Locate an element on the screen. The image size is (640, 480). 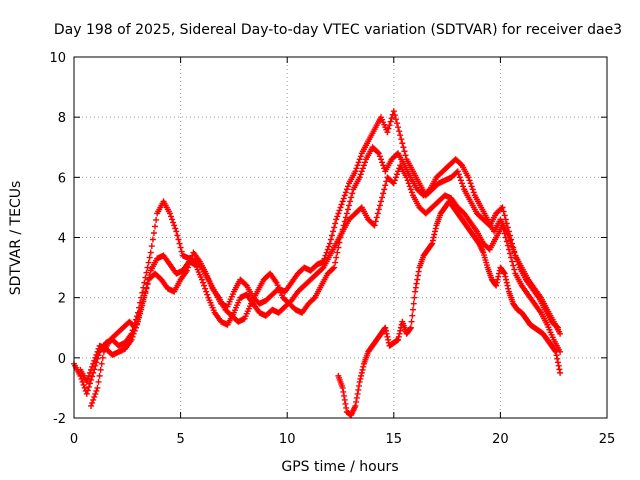
x-tick-label: 5 is located at coordinates (180, 439).